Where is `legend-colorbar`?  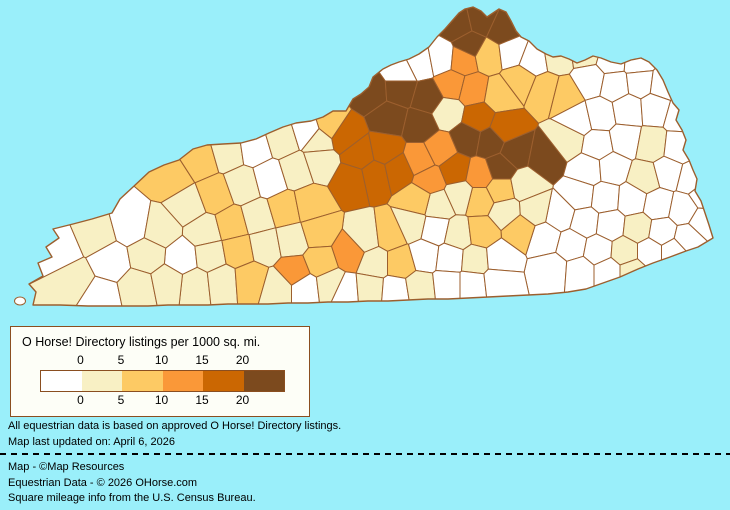
legend-colorbar is located at coordinates (162, 381).